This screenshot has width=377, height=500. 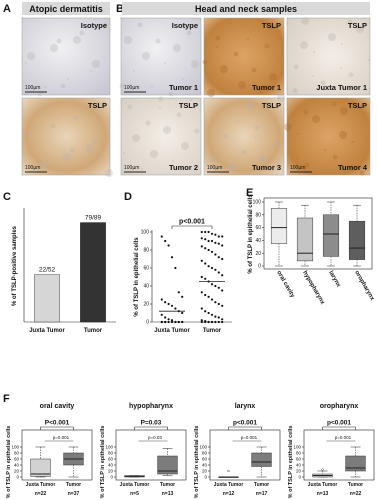 I want to click on image-sublabel: Tumor 3, so click(x=266, y=167).